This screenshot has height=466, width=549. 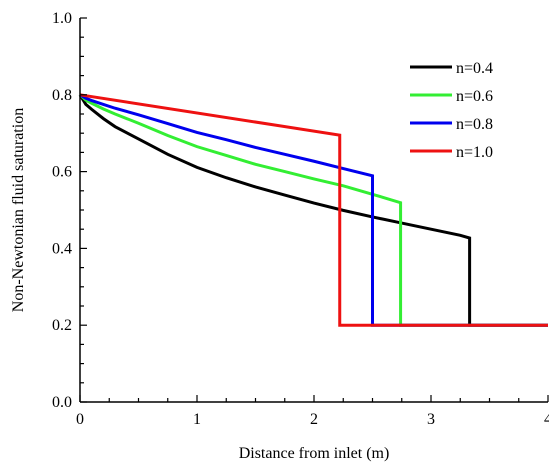 What do you see at coordinates (62, 95) in the screenshot?
I see `y-tick-label: 0.8` at bounding box center [62, 95].